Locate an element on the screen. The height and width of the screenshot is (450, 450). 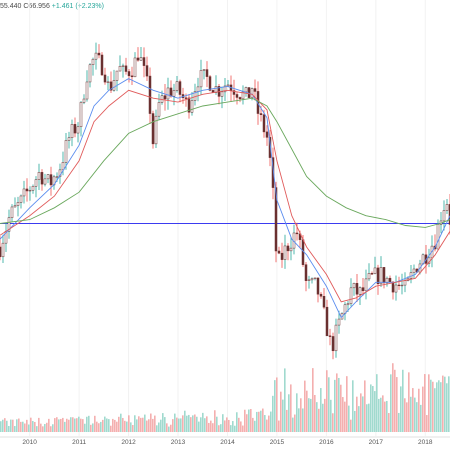
x-tick-2014: 2014 is located at coordinates (227, 442).